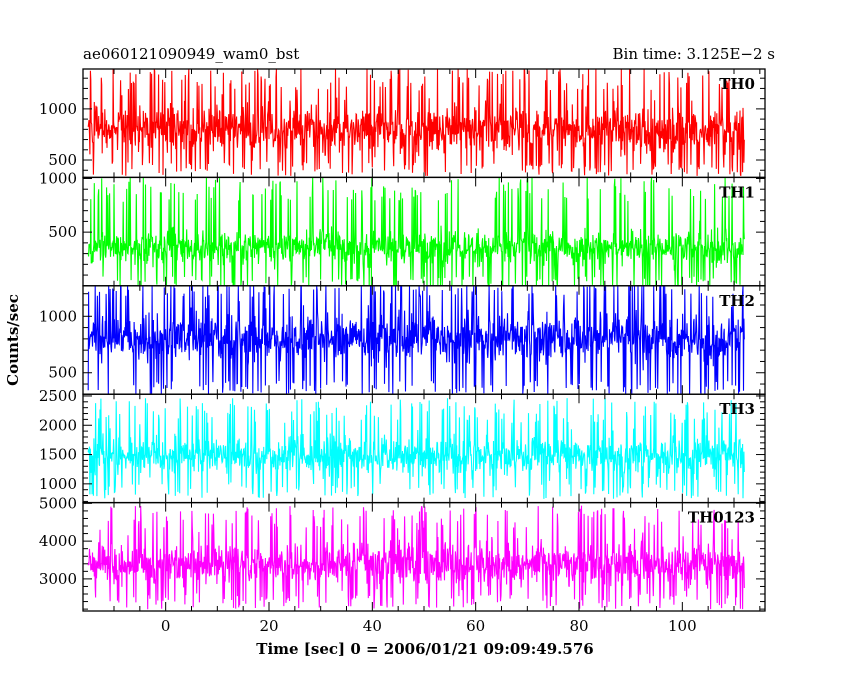  I want to click on panel-label-th2: TH2, so click(737, 301).